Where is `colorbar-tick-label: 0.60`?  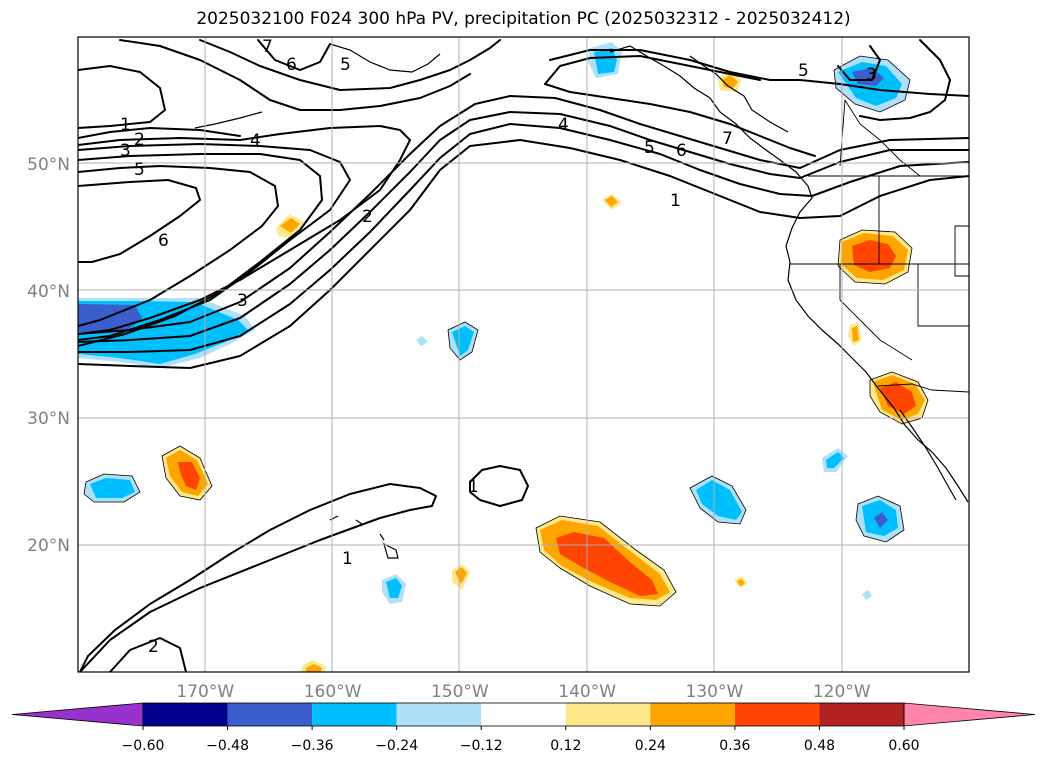
colorbar-tick-label: 0.60 is located at coordinates (903, 746).